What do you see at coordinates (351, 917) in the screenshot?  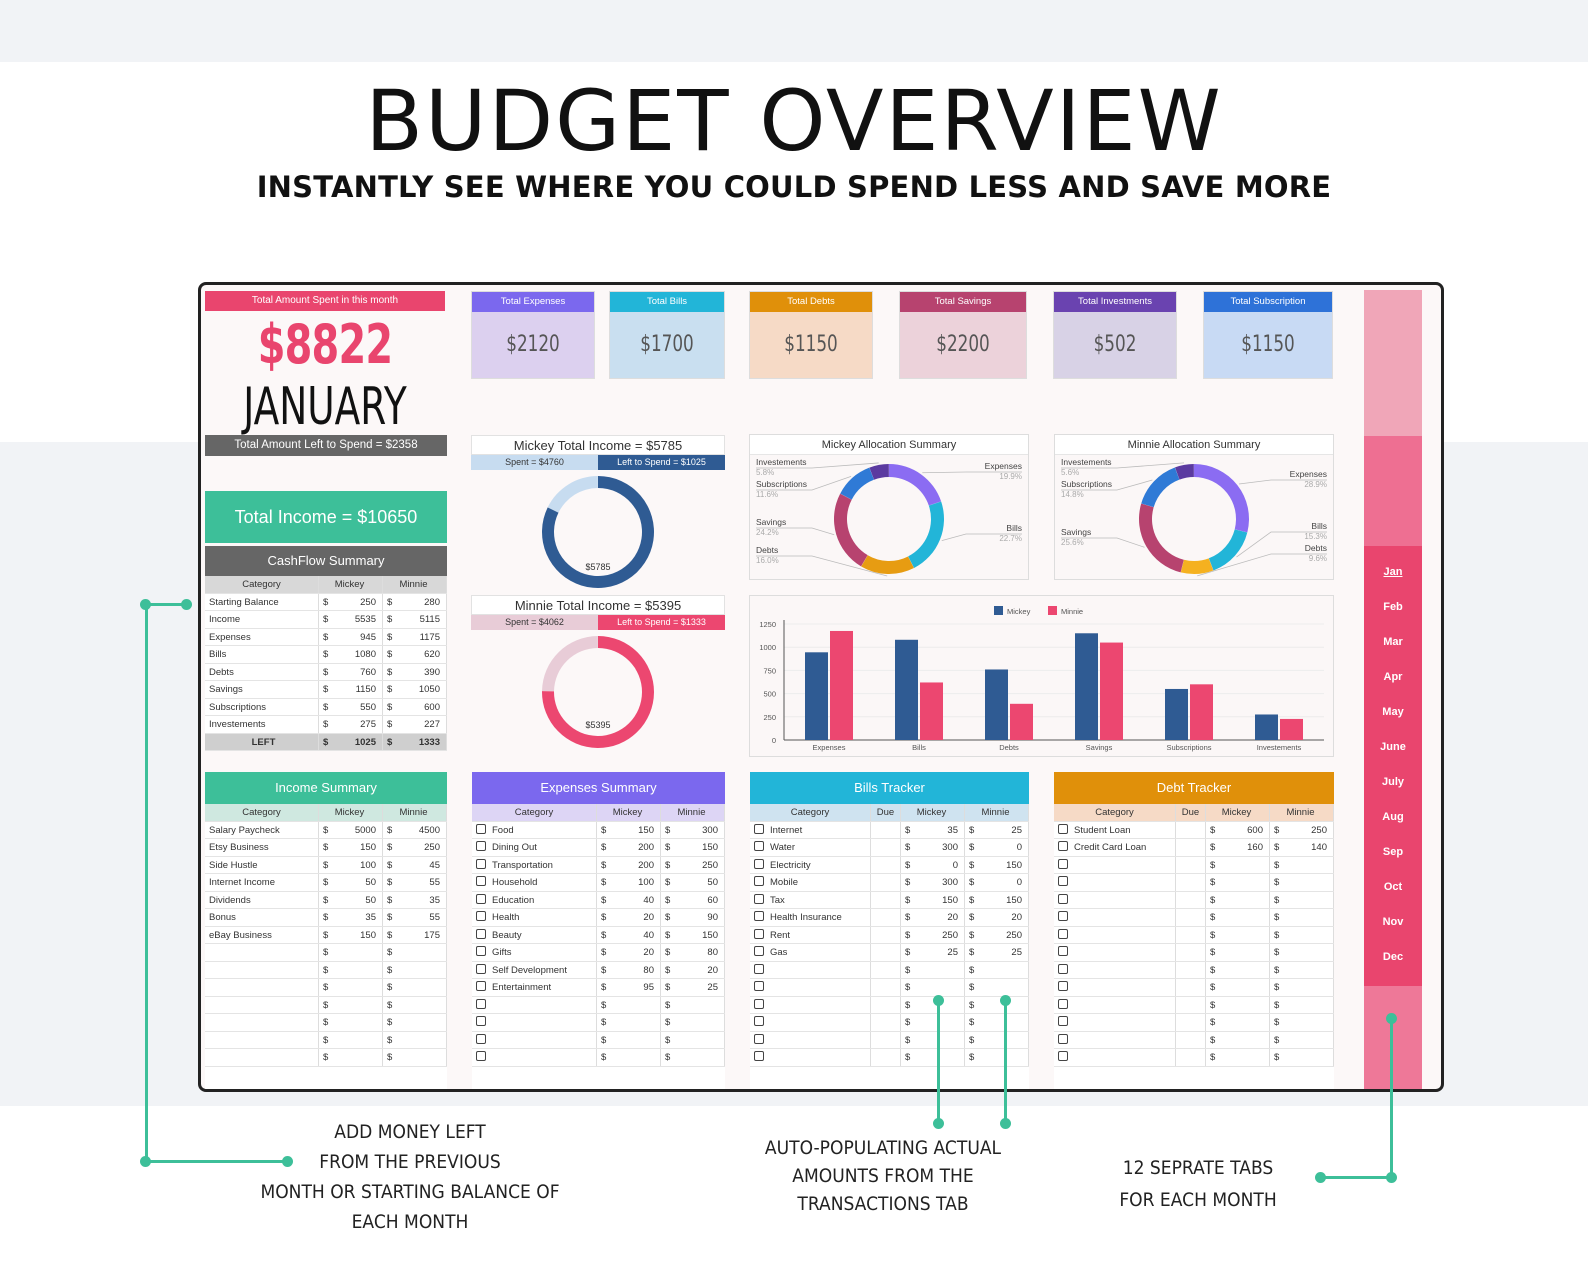 I see `mickey-amount-cell: $35` at bounding box center [351, 917].